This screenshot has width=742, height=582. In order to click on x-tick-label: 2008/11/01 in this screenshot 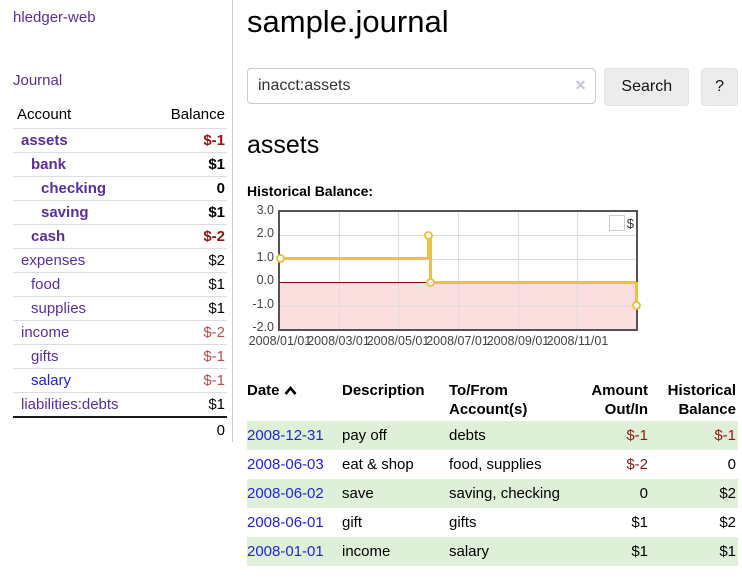, I will do `click(577, 341)`.